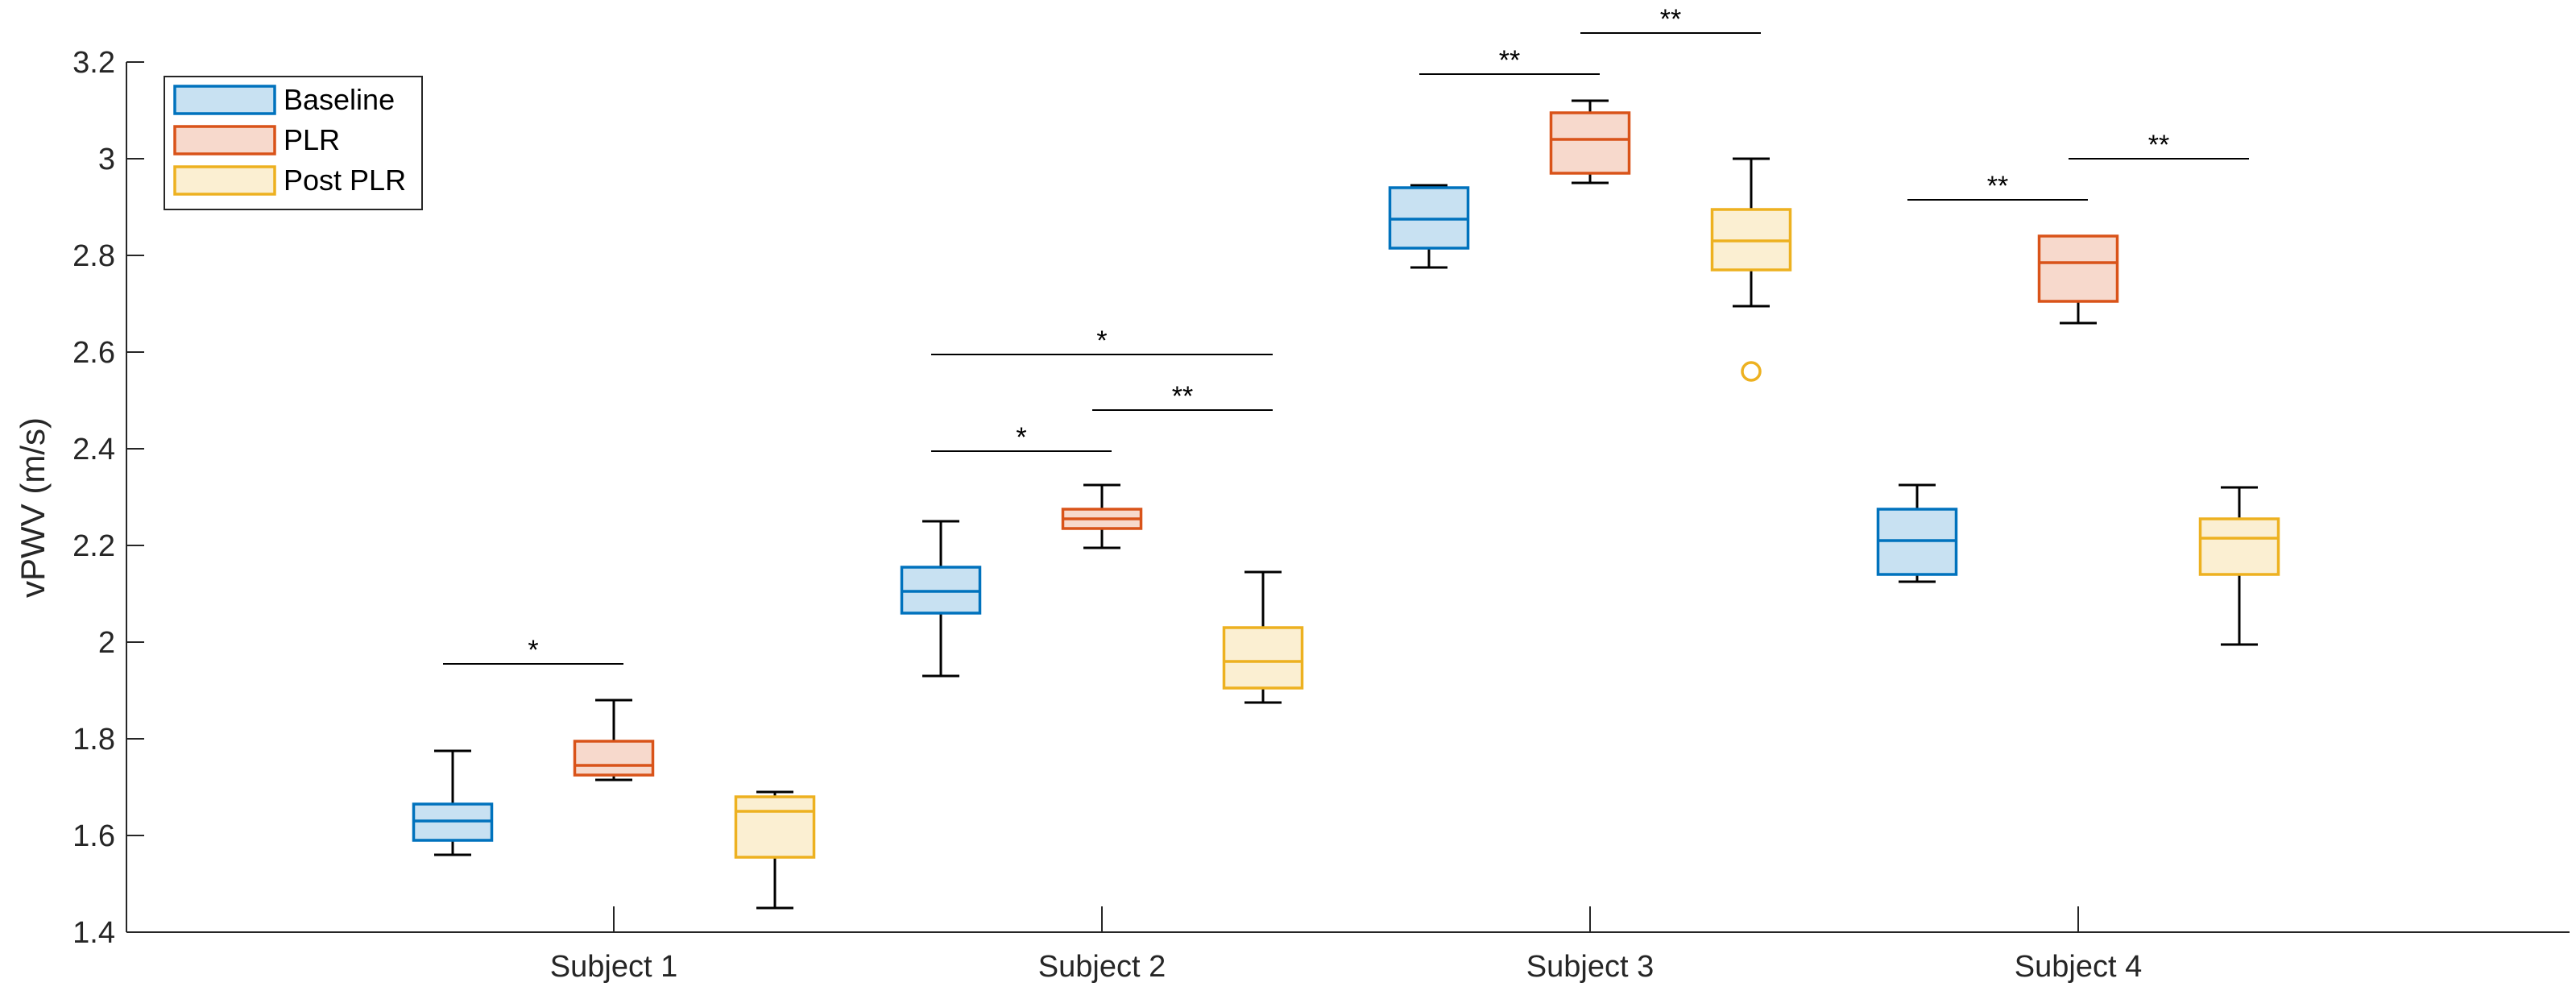  Describe the element at coordinates (106, 159) in the screenshot. I see `y-tick-label: 3` at that location.